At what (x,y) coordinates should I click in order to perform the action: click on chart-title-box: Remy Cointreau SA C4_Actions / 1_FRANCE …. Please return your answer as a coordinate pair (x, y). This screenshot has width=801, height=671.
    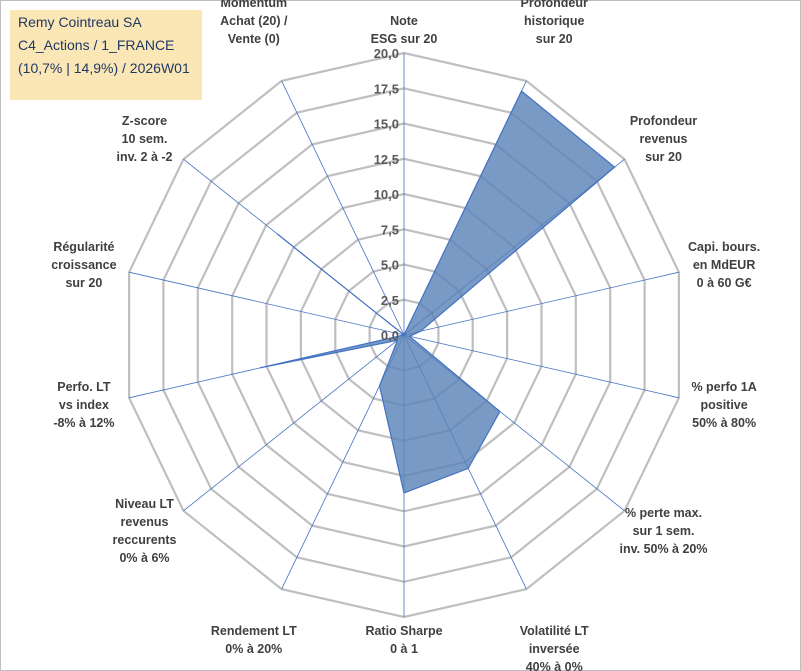
    Looking at the image, I should click on (106, 55).